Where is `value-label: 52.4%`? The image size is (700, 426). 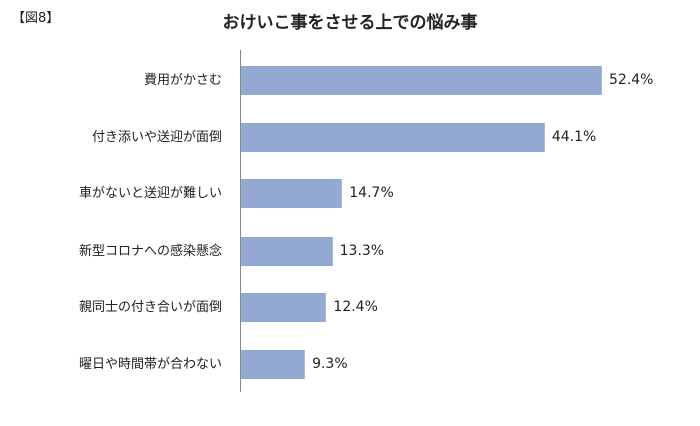 value-label: 52.4% is located at coordinates (631, 80).